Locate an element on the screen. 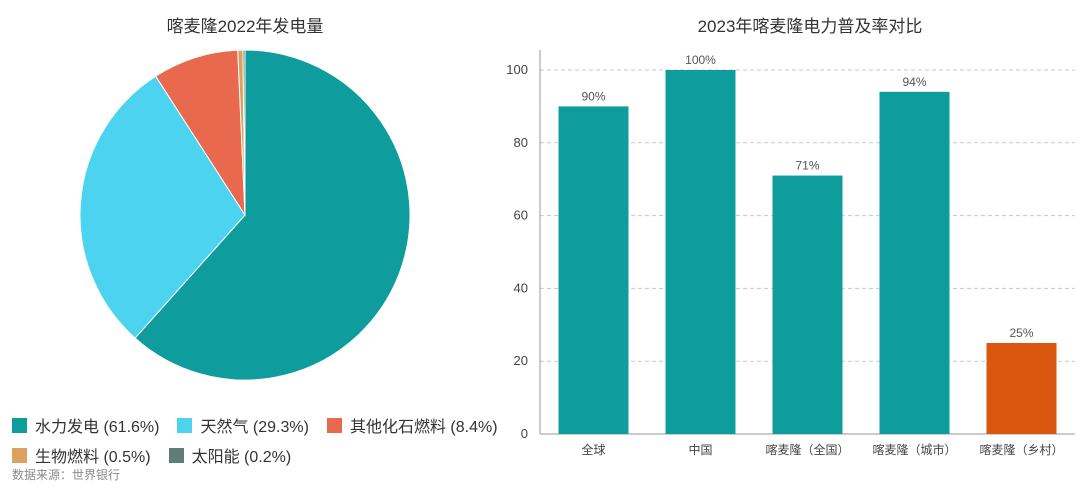 This screenshot has width=1080, height=494. legend-item-other-fossil: 其他化石燃料 (8.4%) is located at coordinates (412, 425).